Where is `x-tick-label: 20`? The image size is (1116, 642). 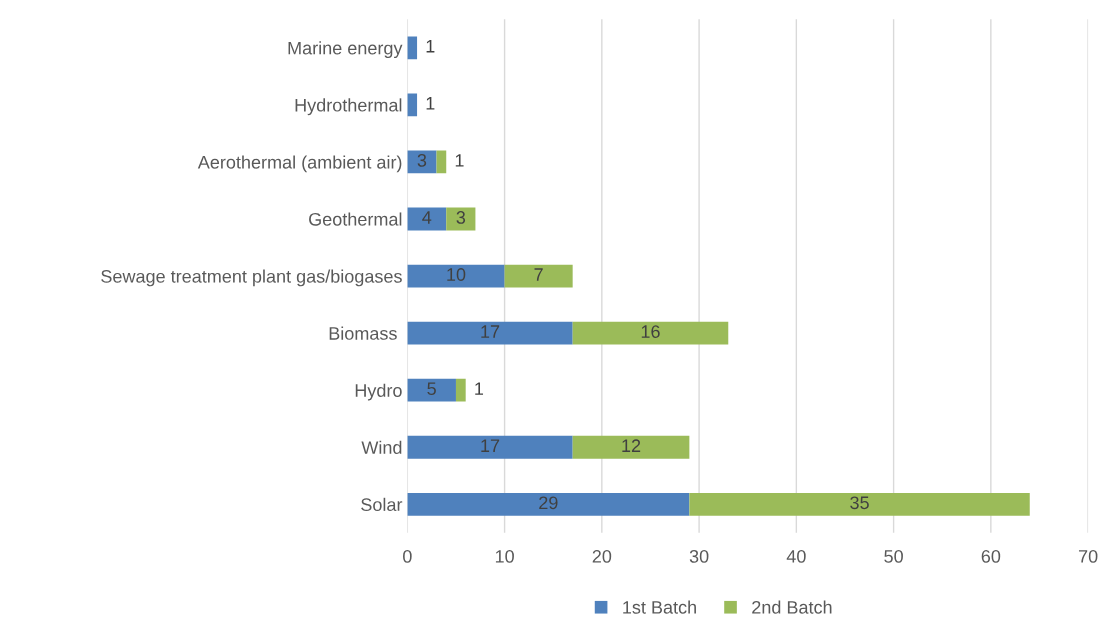 x-tick-label: 20 is located at coordinates (602, 556).